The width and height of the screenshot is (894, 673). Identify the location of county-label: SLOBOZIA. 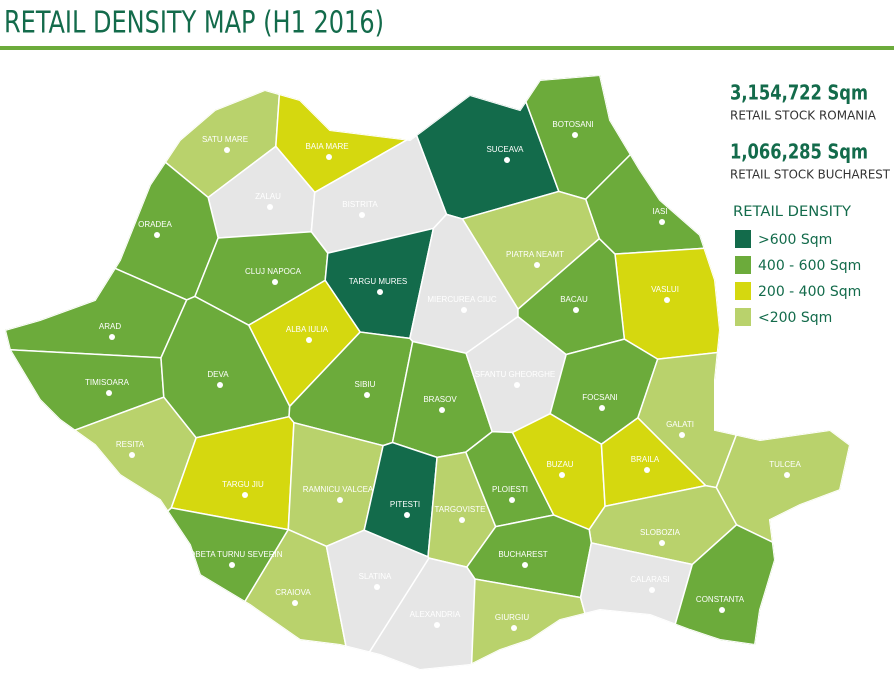
(660, 532).